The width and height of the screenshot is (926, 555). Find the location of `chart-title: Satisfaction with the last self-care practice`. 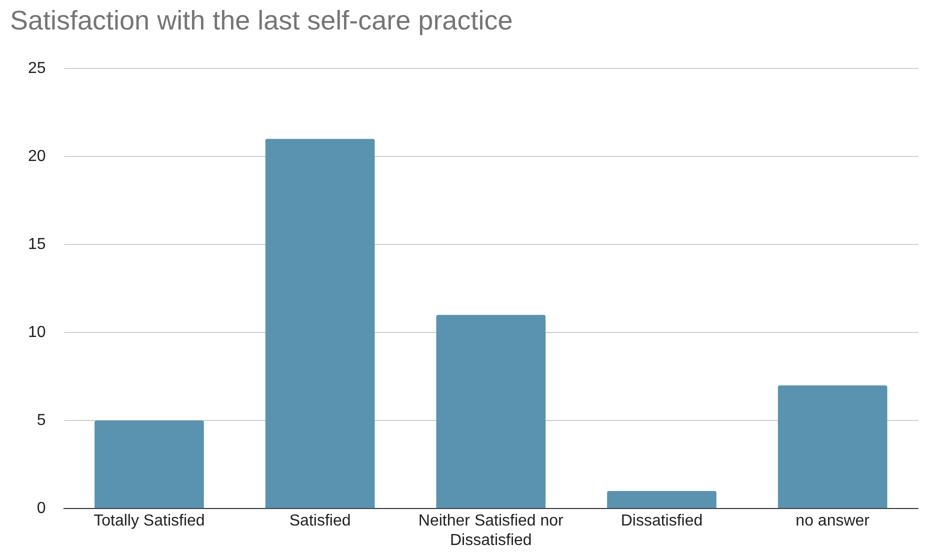

chart-title: Satisfaction with the last self-care practice is located at coordinates (261, 21).